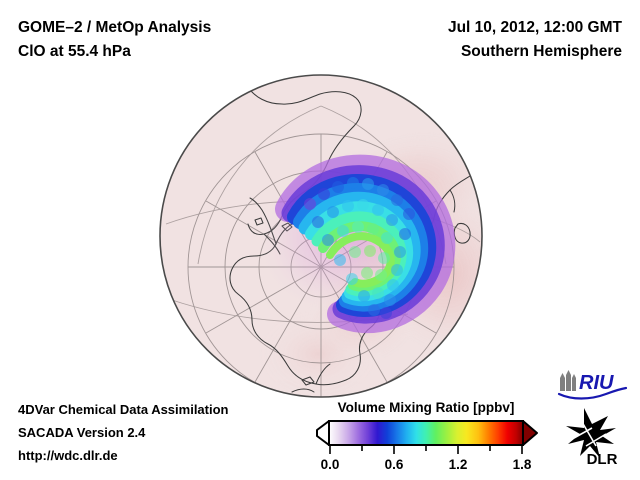 The image size is (640, 480). I want to click on dlr-emblem-icon, so click(591, 433).